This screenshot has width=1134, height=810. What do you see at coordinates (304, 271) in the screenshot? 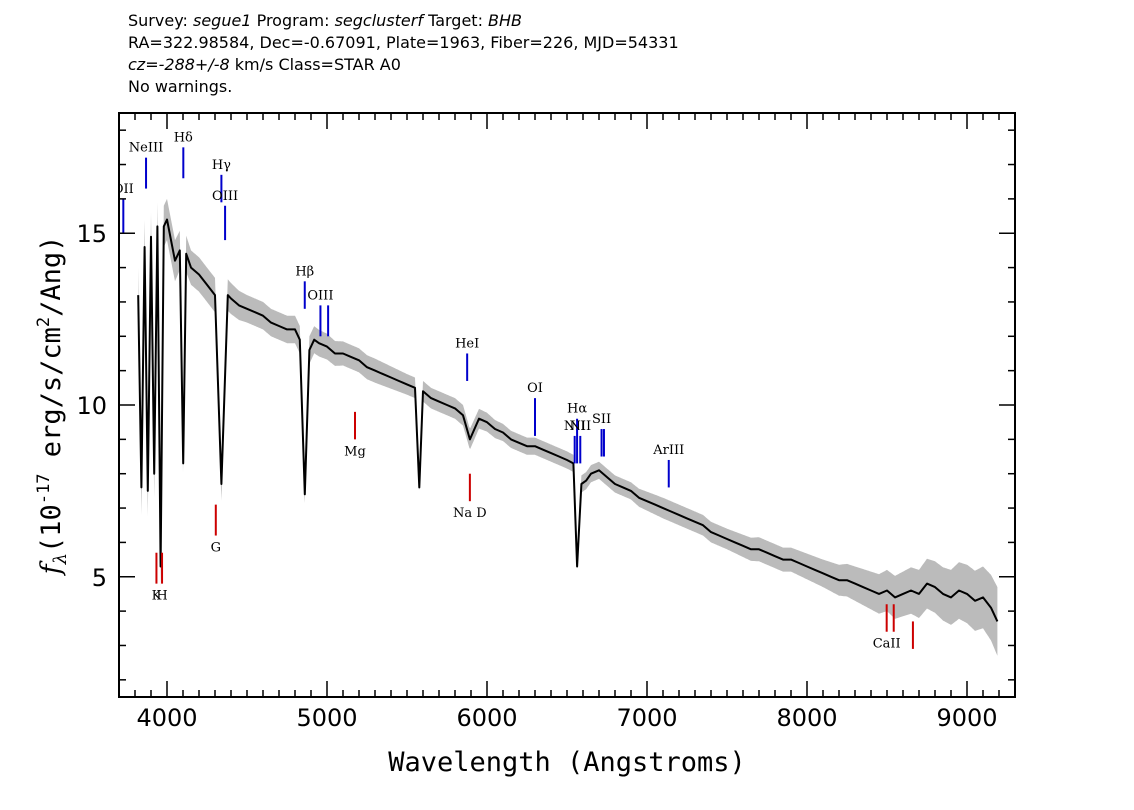
I see `emission-line-label: Hβ` at bounding box center [304, 271].